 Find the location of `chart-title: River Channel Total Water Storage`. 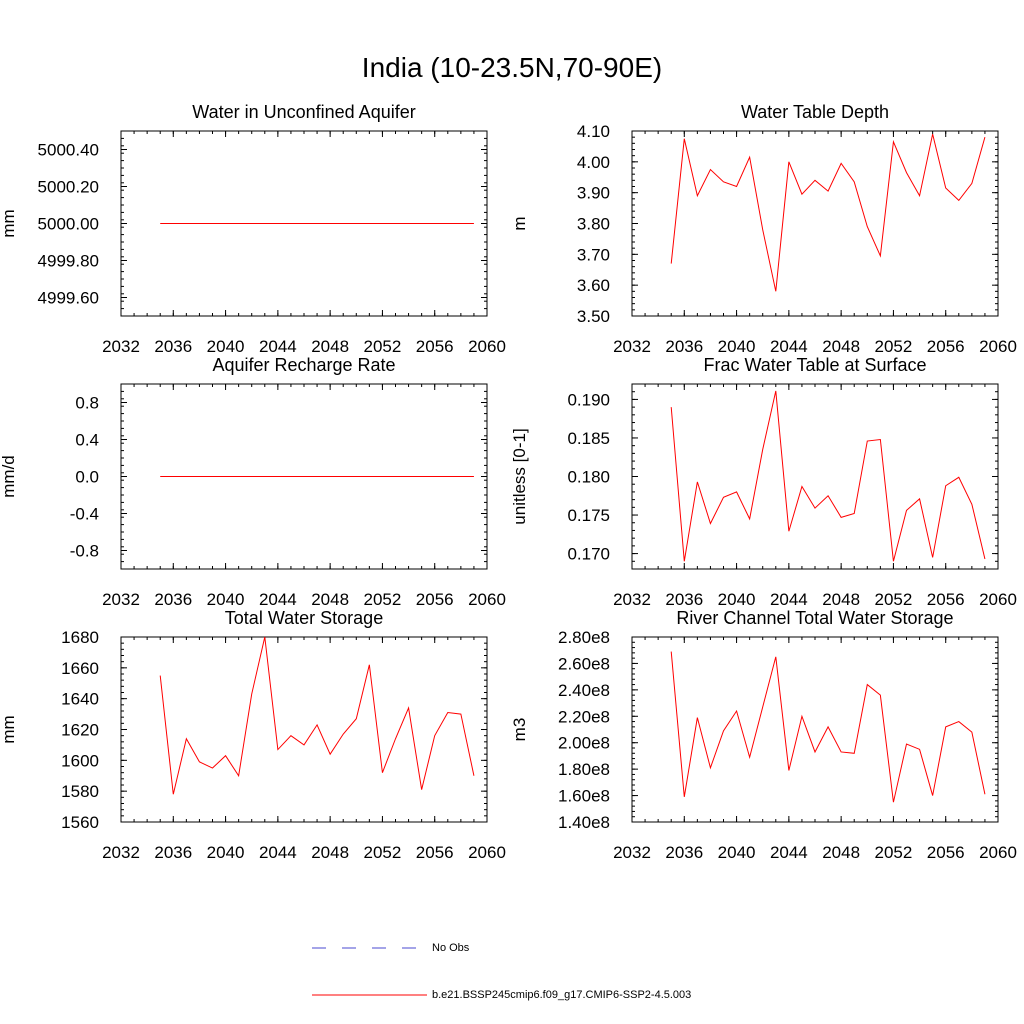

chart-title: River Channel Total Water Storage is located at coordinates (814, 618).